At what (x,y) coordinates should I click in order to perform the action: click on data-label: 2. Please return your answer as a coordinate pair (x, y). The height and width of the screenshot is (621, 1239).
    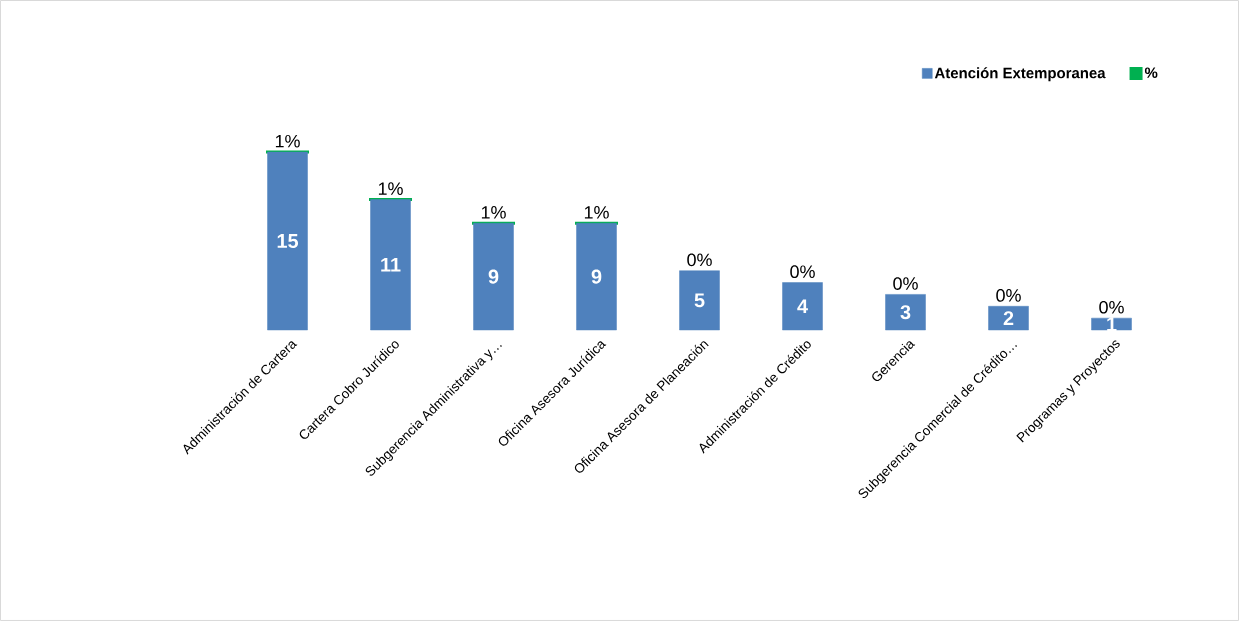
    Looking at the image, I should click on (1008, 318).